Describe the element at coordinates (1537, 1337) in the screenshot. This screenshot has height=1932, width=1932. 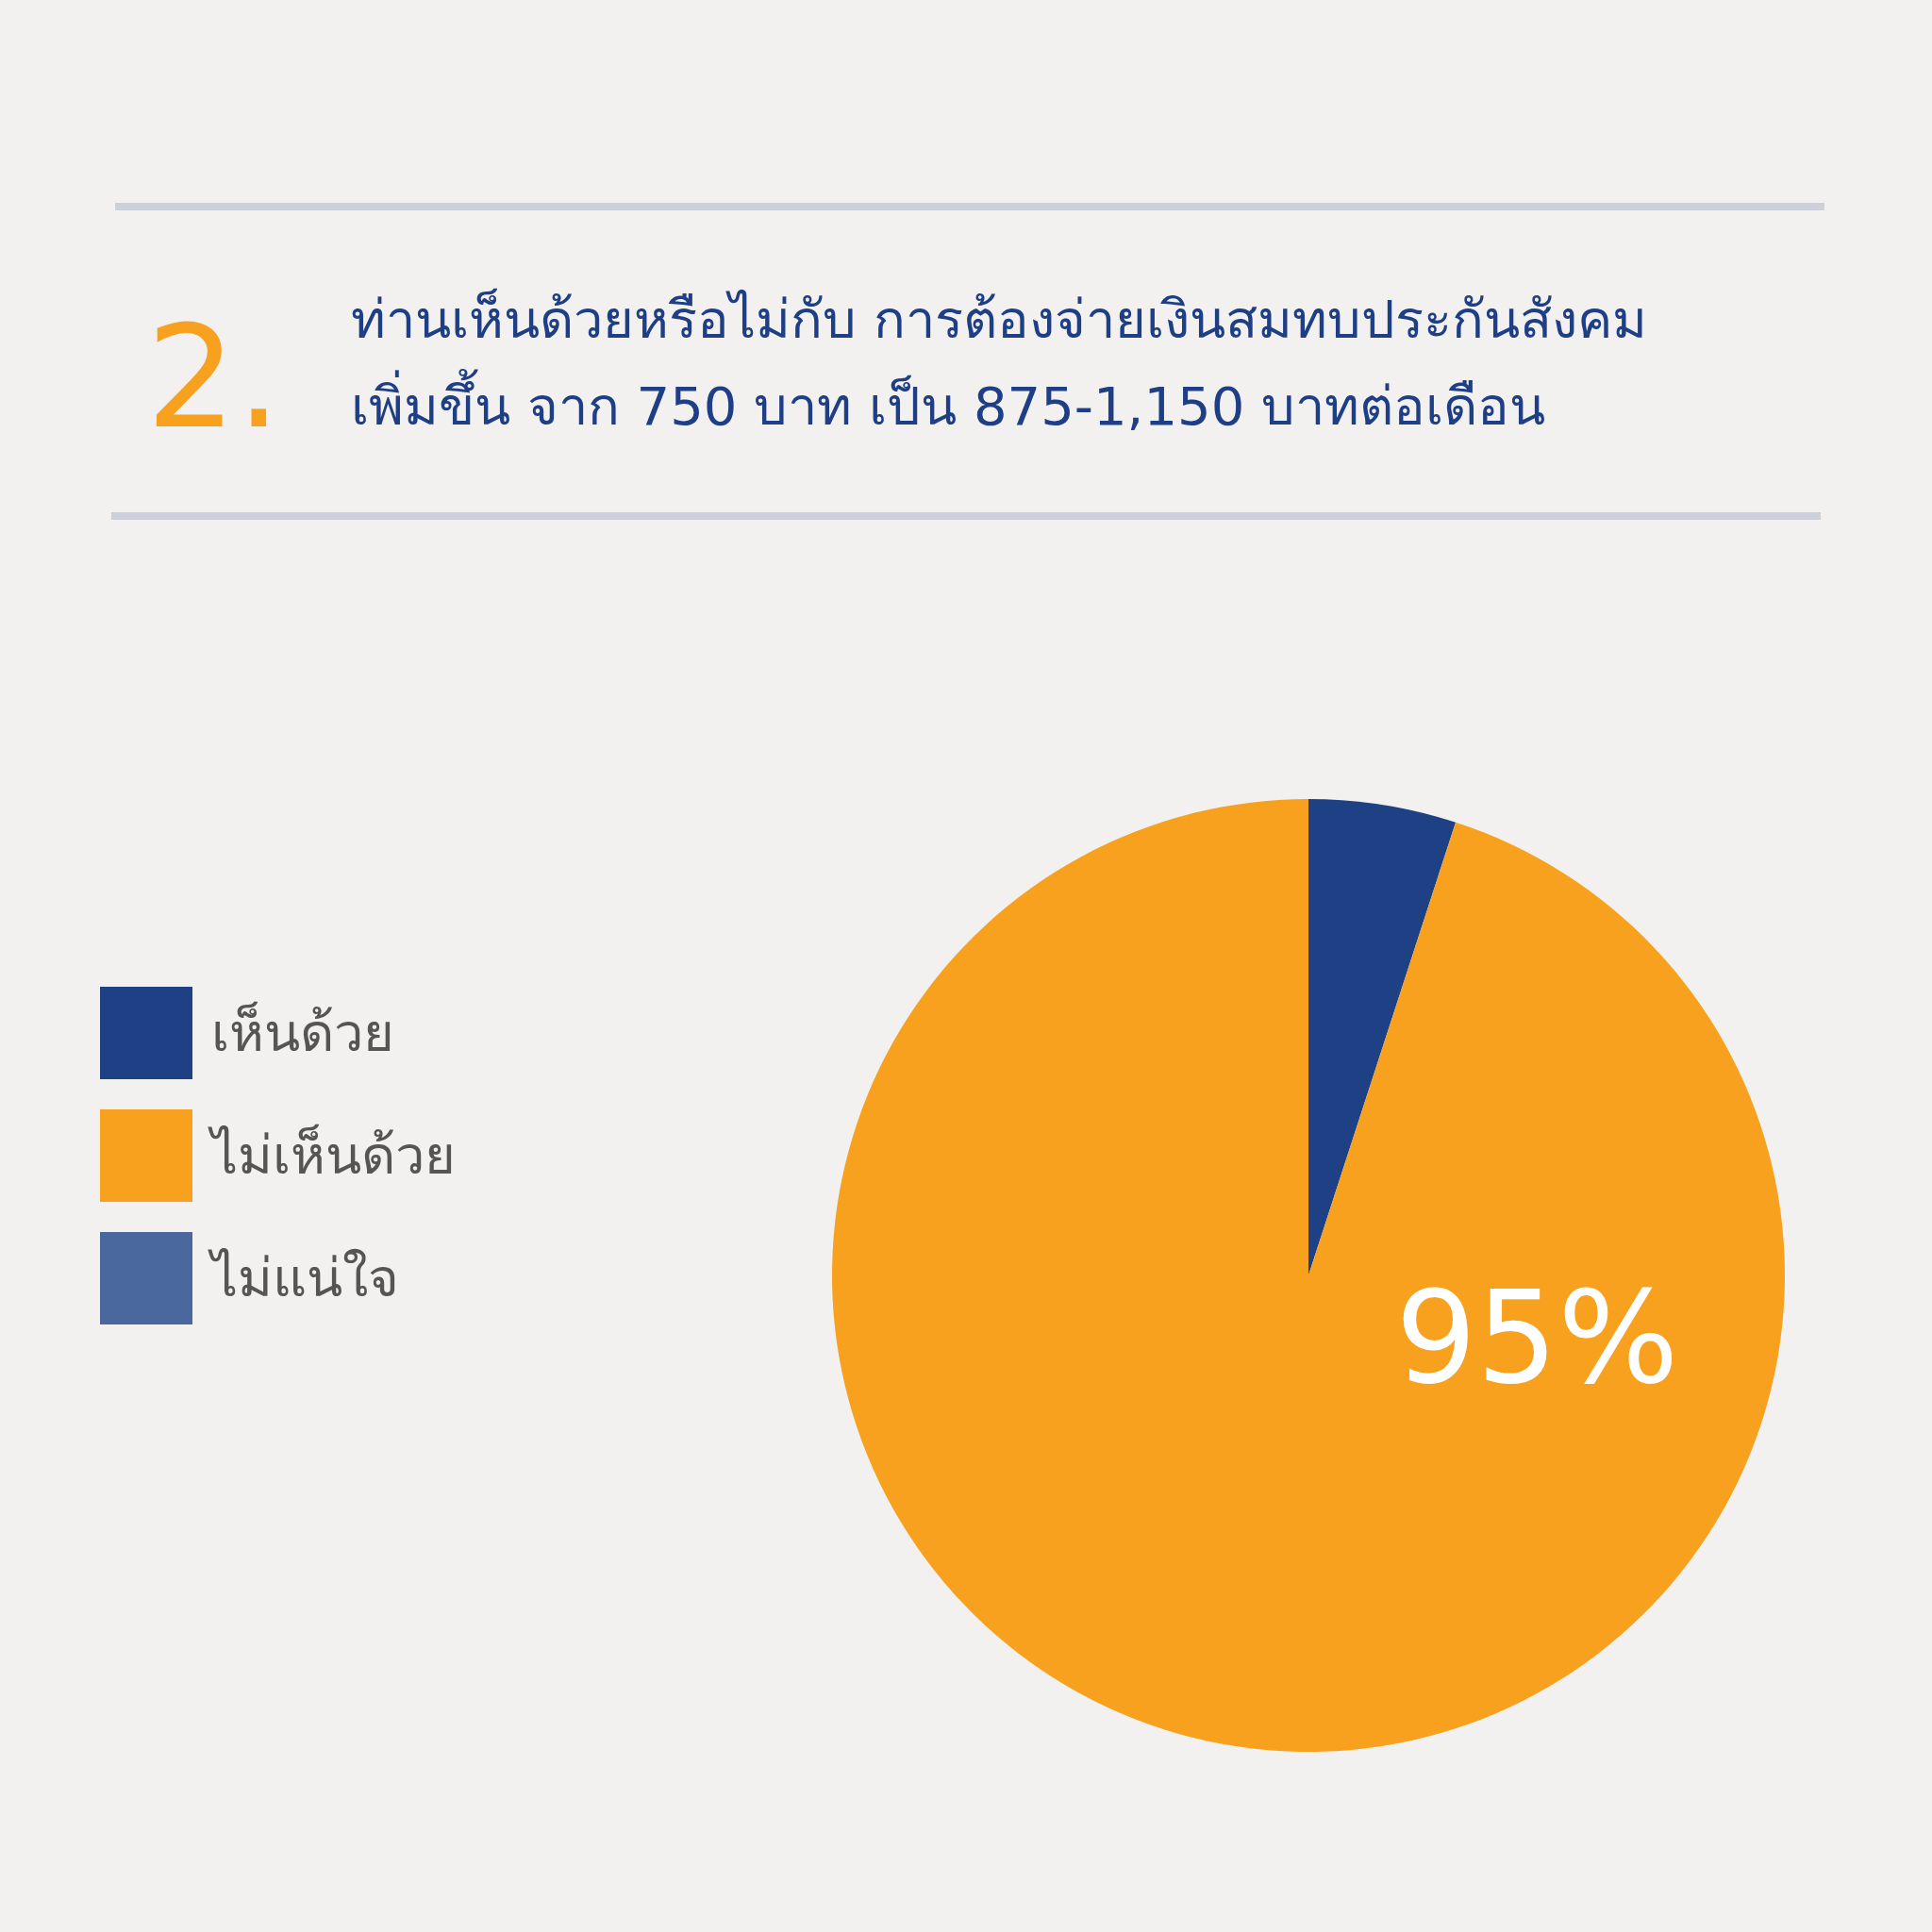
I see `data-label: 95%` at that location.